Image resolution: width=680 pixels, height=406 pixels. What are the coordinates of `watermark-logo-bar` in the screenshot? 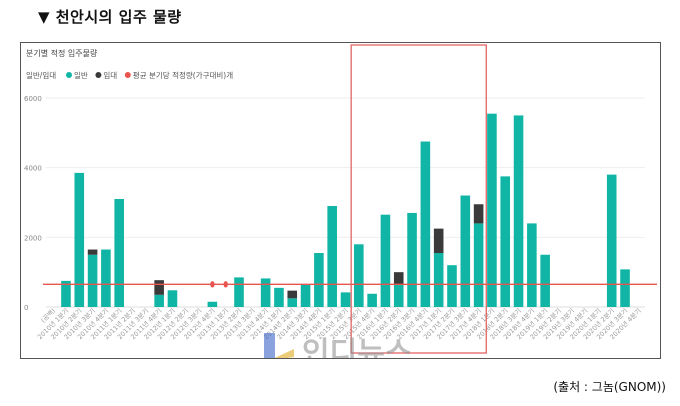 It's located at (269, 345).